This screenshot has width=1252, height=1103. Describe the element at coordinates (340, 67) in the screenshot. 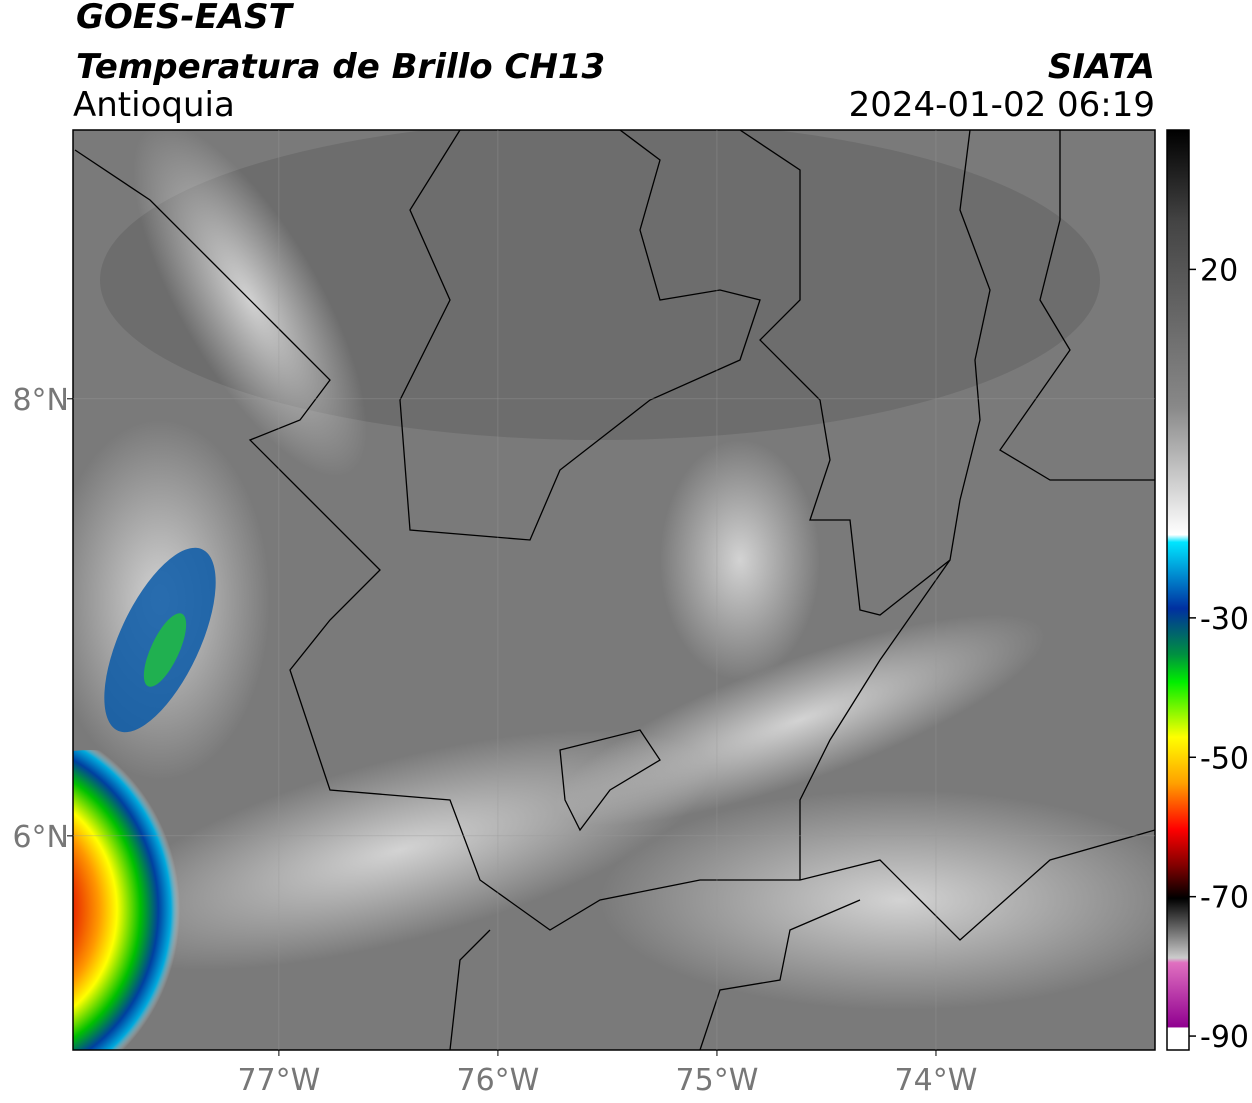

I see `product-title: Temperatura de Brillo CH13` at that location.